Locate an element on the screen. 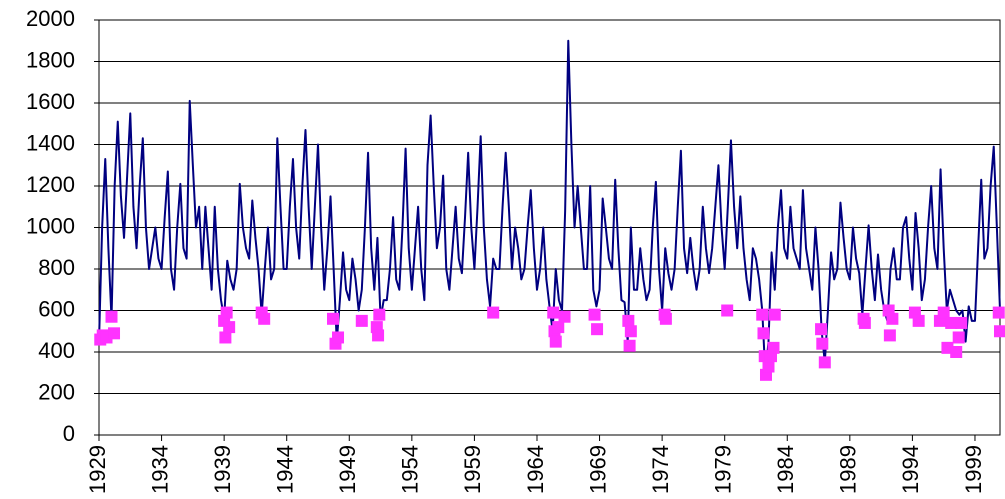  y-tick-label: 0 is located at coordinates (69, 433).